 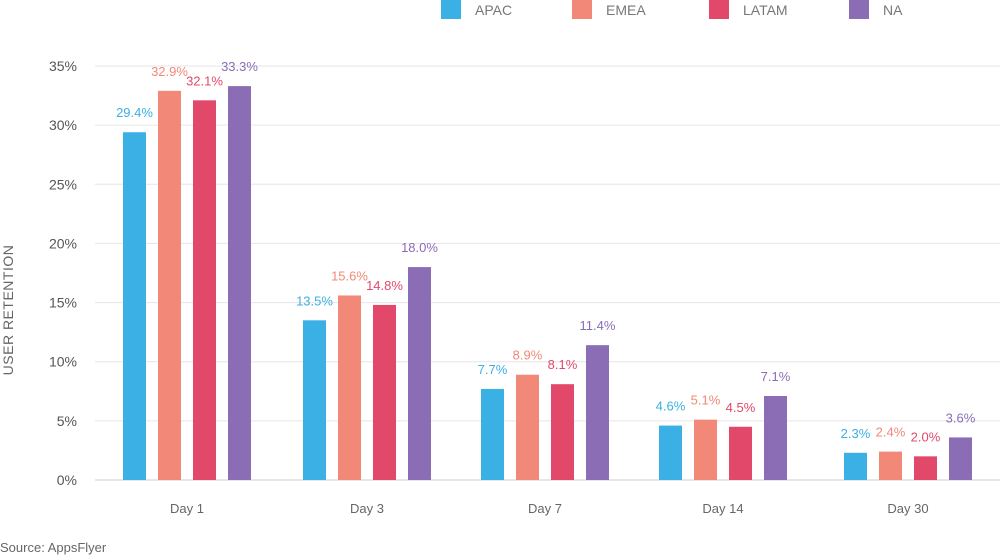 What do you see at coordinates (598, 325) in the screenshot?
I see `data-label: 11.4%` at bounding box center [598, 325].